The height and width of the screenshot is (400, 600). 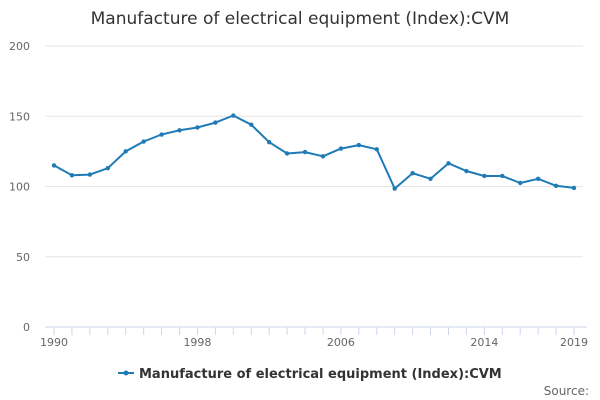 What do you see at coordinates (574, 342) in the screenshot?
I see `x-tick-label: 2019` at bounding box center [574, 342].